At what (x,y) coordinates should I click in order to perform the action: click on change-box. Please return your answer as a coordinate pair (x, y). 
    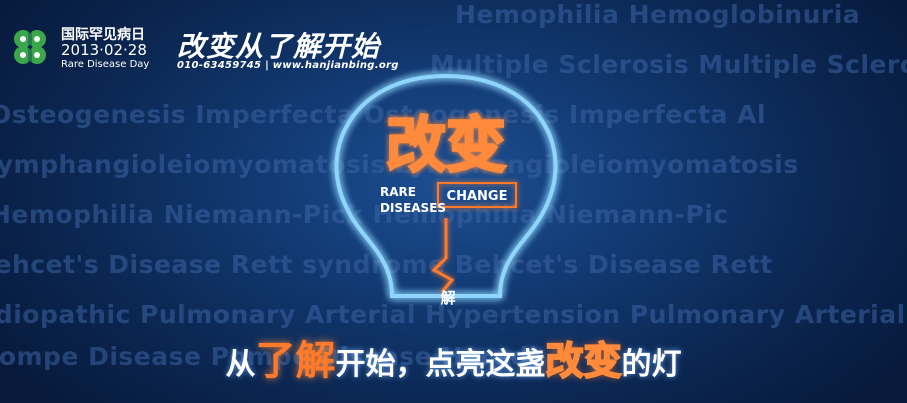
    Looking at the image, I should click on (477, 195).